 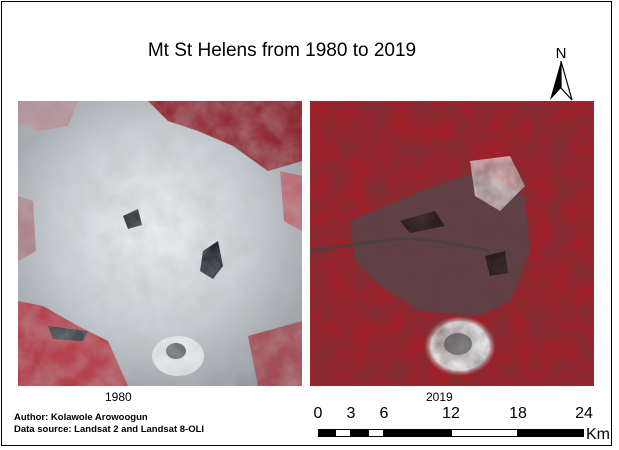 What do you see at coordinates (518, 413) in the screenshot?
I see `scale-tick-18: 18` at bounding box center [518, 413].